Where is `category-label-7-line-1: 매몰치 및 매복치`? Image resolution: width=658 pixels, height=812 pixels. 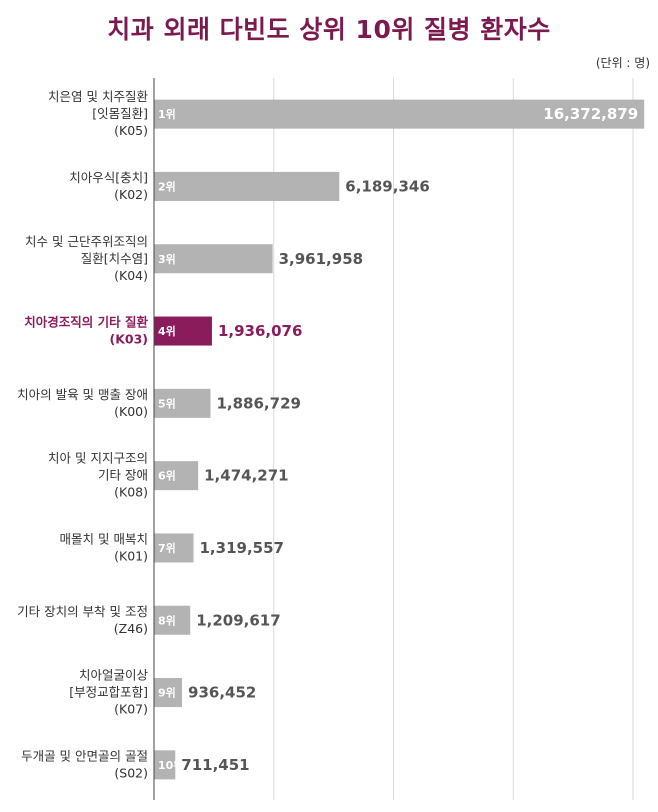 category-label-7-line-1: 매몰치 및 매복치 is located at coordinates (104, 538).